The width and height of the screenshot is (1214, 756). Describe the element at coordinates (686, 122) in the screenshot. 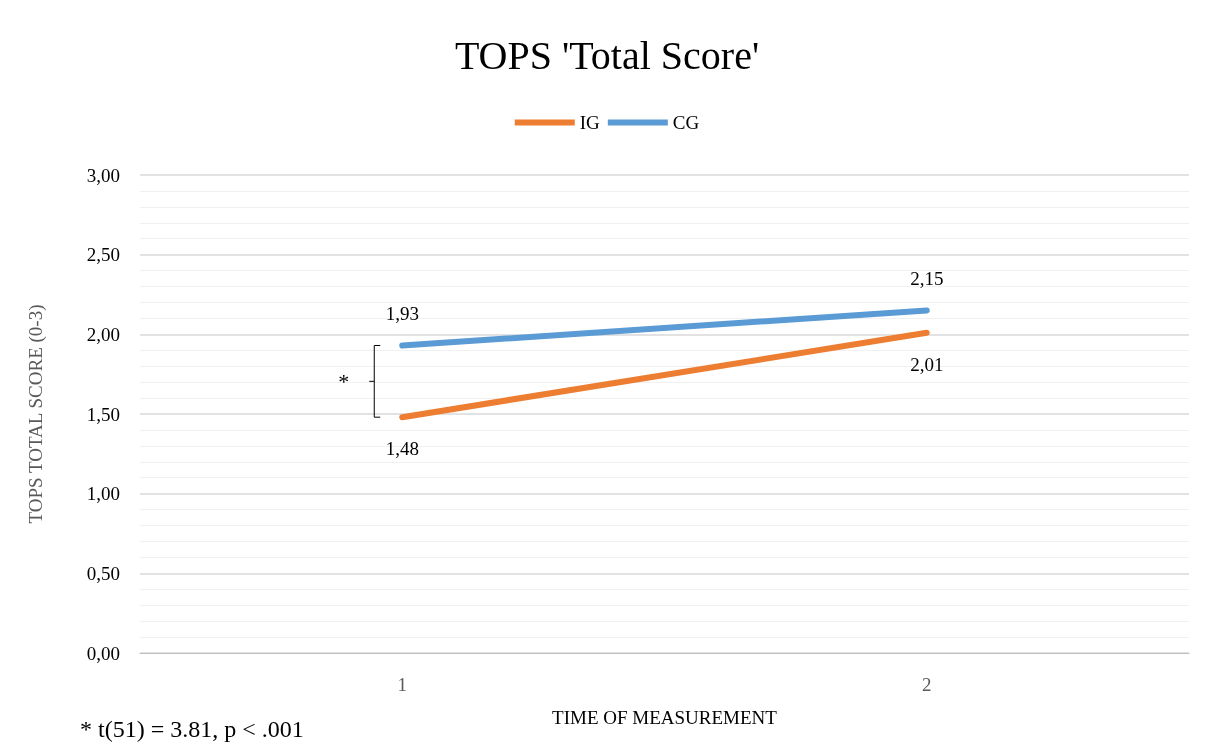

I see `legend-label: CG` at that location.